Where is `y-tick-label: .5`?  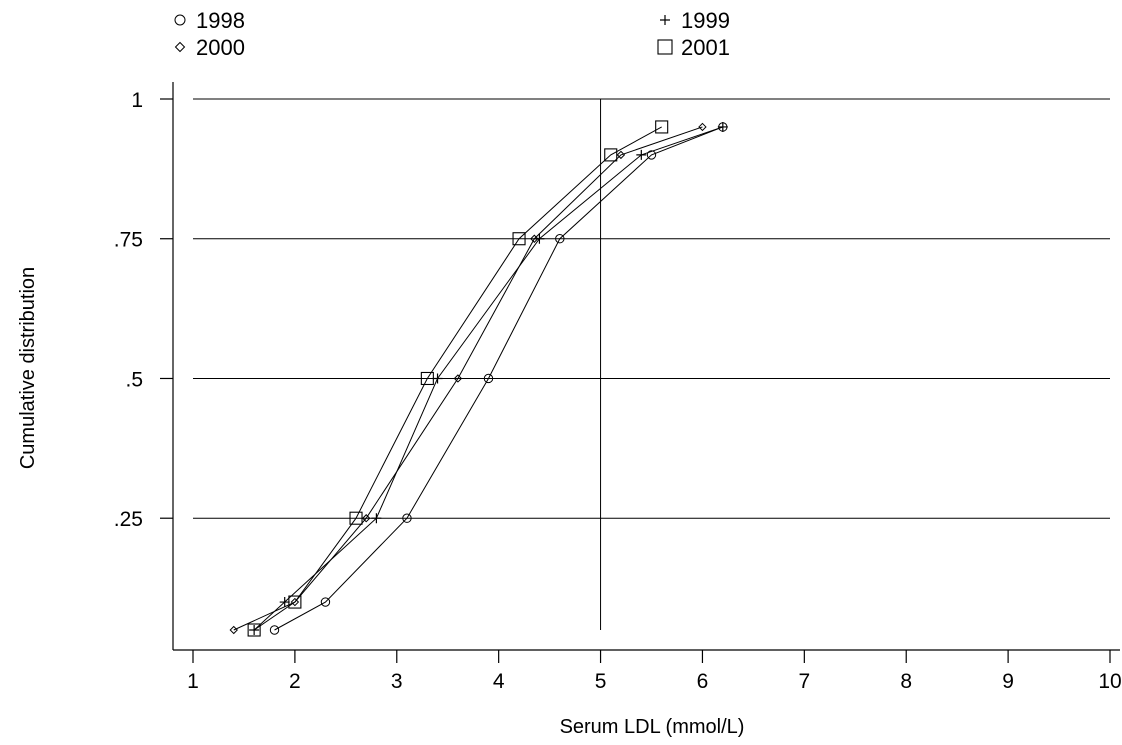 y-tick-label: .5 is located at coordinates (134, 379).